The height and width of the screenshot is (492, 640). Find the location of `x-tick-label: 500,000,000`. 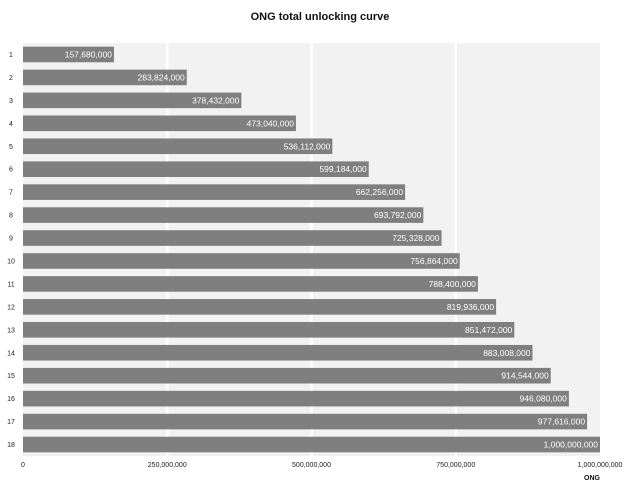

x-tick-label: 500,000,000 is located at coordinates (311, 465).